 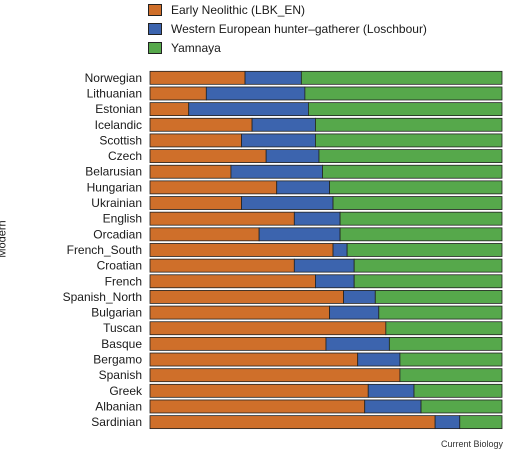 What do you see at coordinates (113, 78) in the screenshot?
I see `category-label-norwegian: Norwegian` at bounding box center [113, 78].